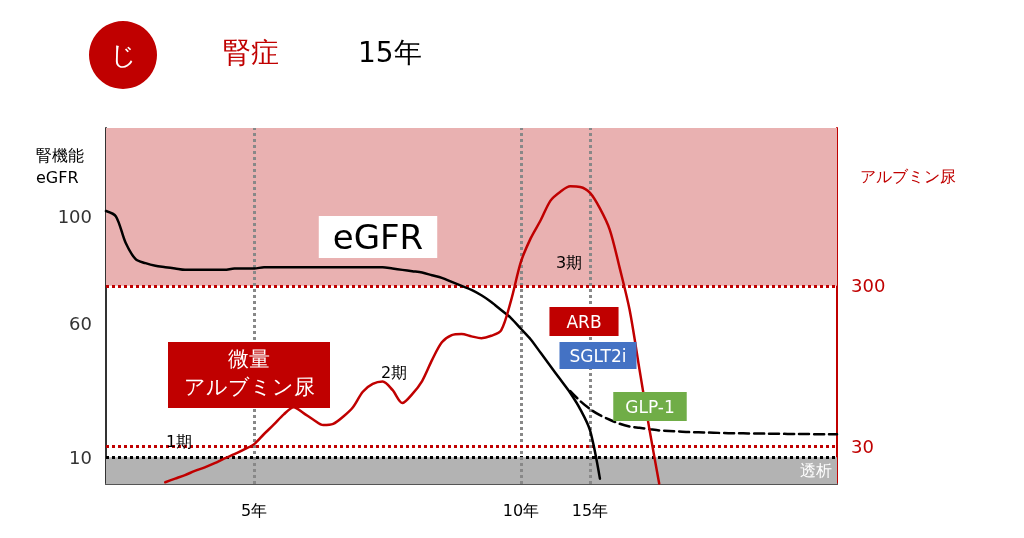 This screenshot has width=1024, height=538. I want to click on annotation: アルブミン尿, so click(249, 386).